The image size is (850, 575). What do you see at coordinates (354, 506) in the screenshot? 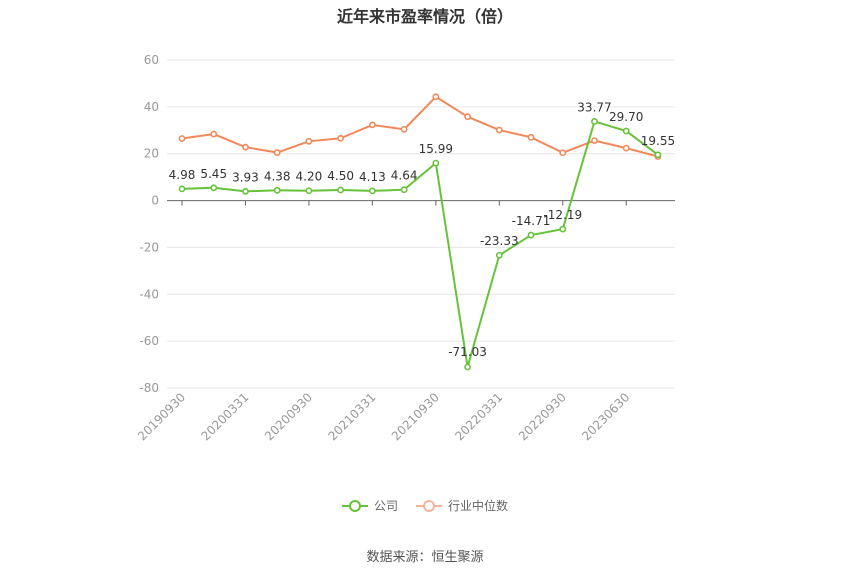
I see `legend-swatch-company` at bounding box center [354, 506].